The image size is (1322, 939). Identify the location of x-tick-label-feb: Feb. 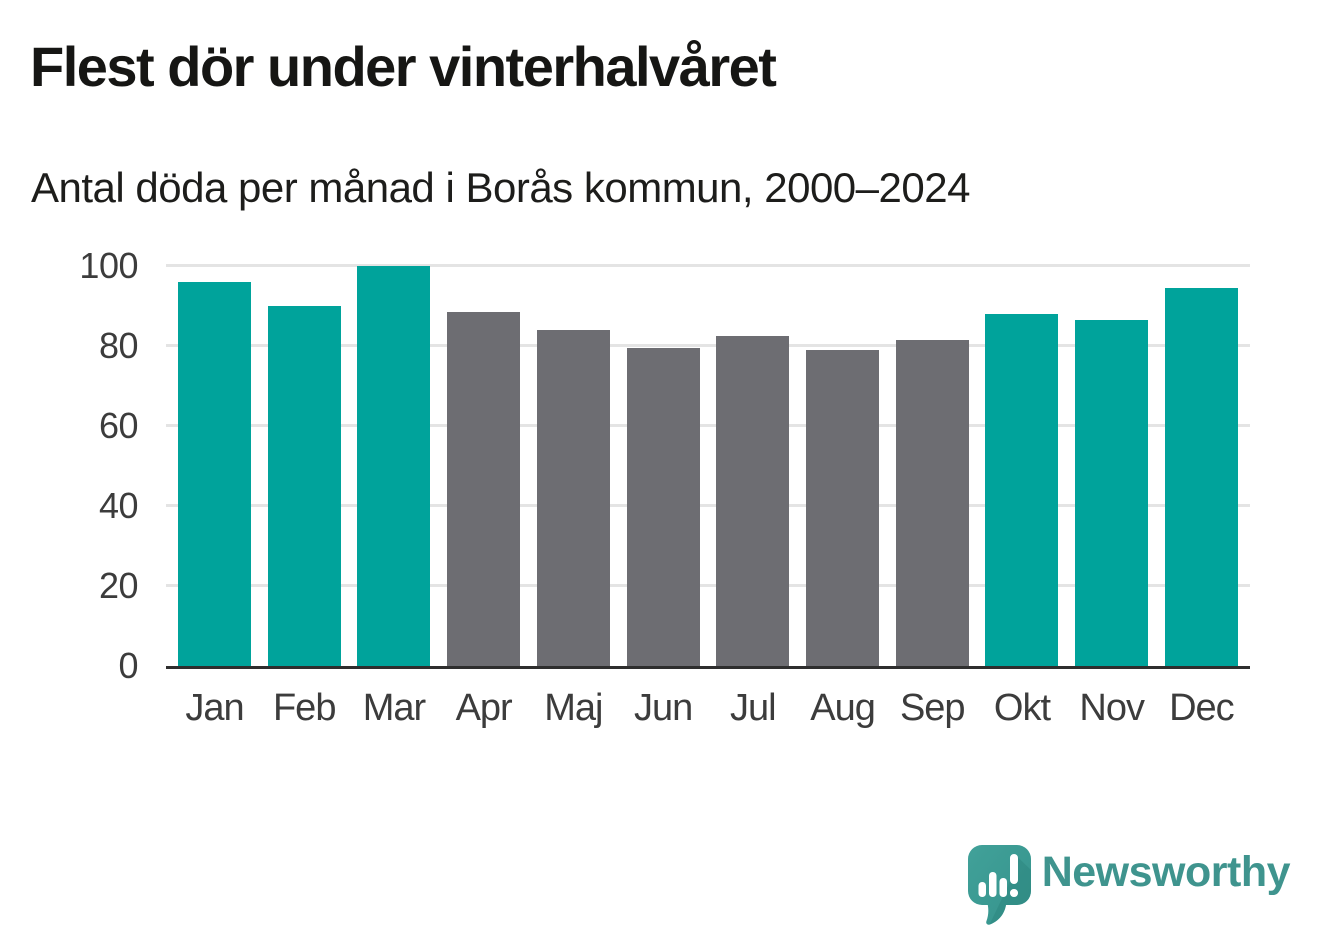
(304, 708).